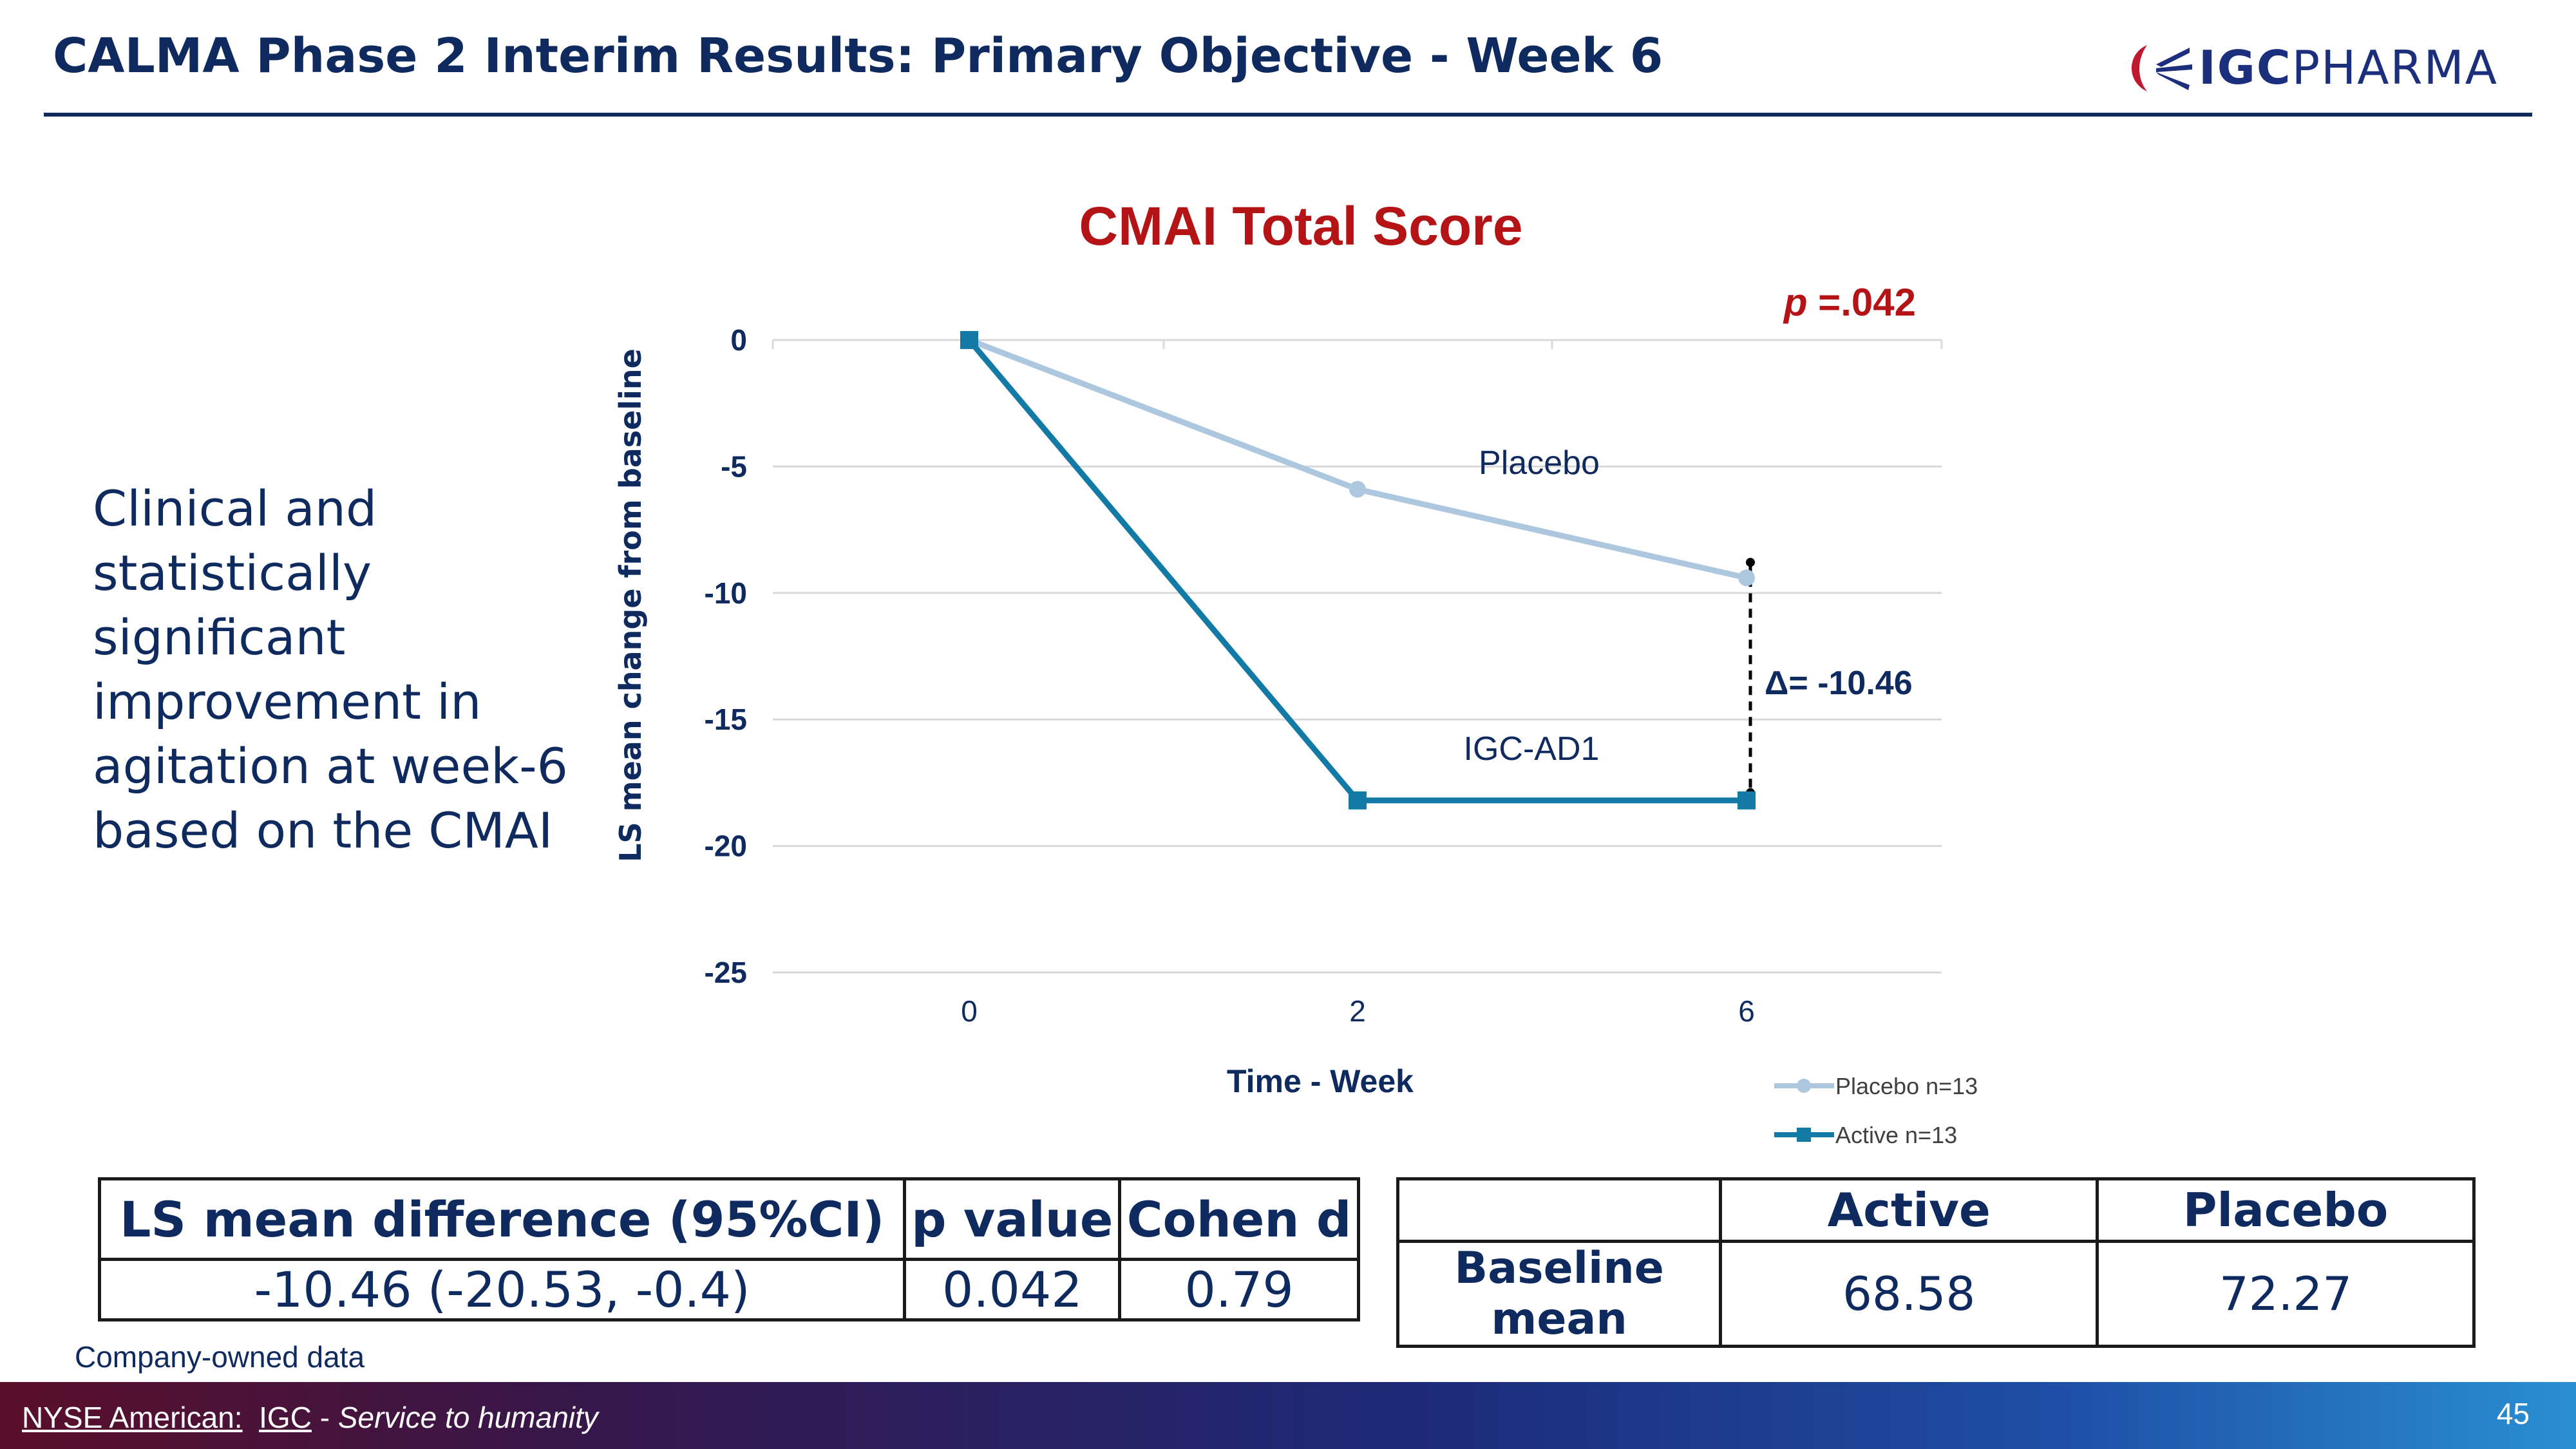  Describe the element at coordinates (1239, 1219) in the screenshot. I see `table-header-cell: Cohen d` at that location.